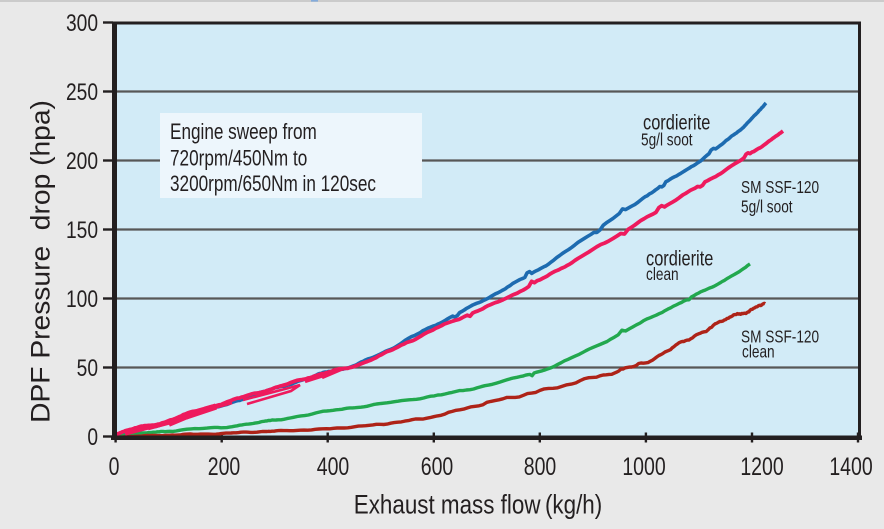 This screenshot has height=529, width=884. Describe the element at coordinates (82, 23) in the screenshot. I see `svg-text: 300` at that location.